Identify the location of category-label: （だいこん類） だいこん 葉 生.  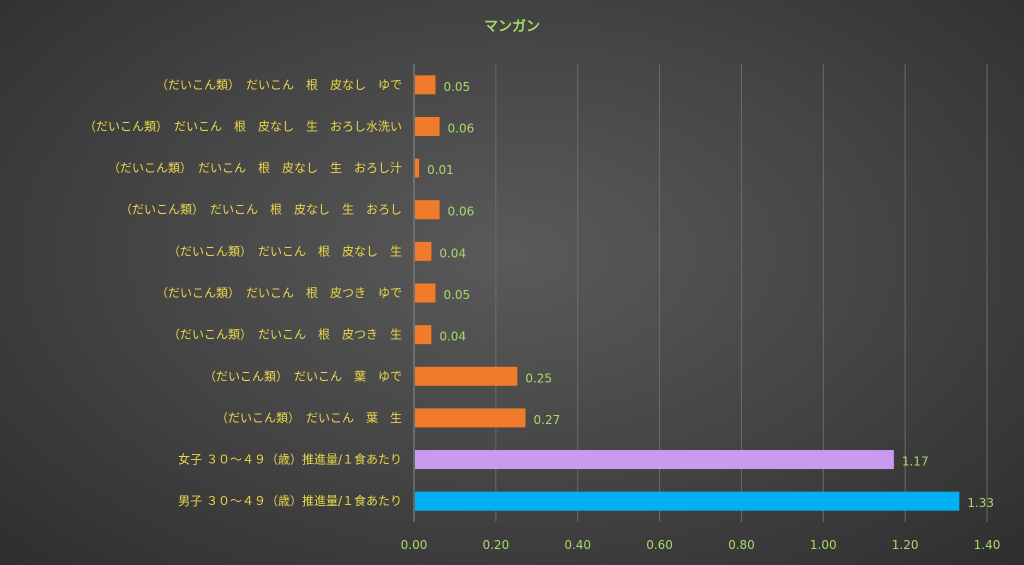
(309, 418).